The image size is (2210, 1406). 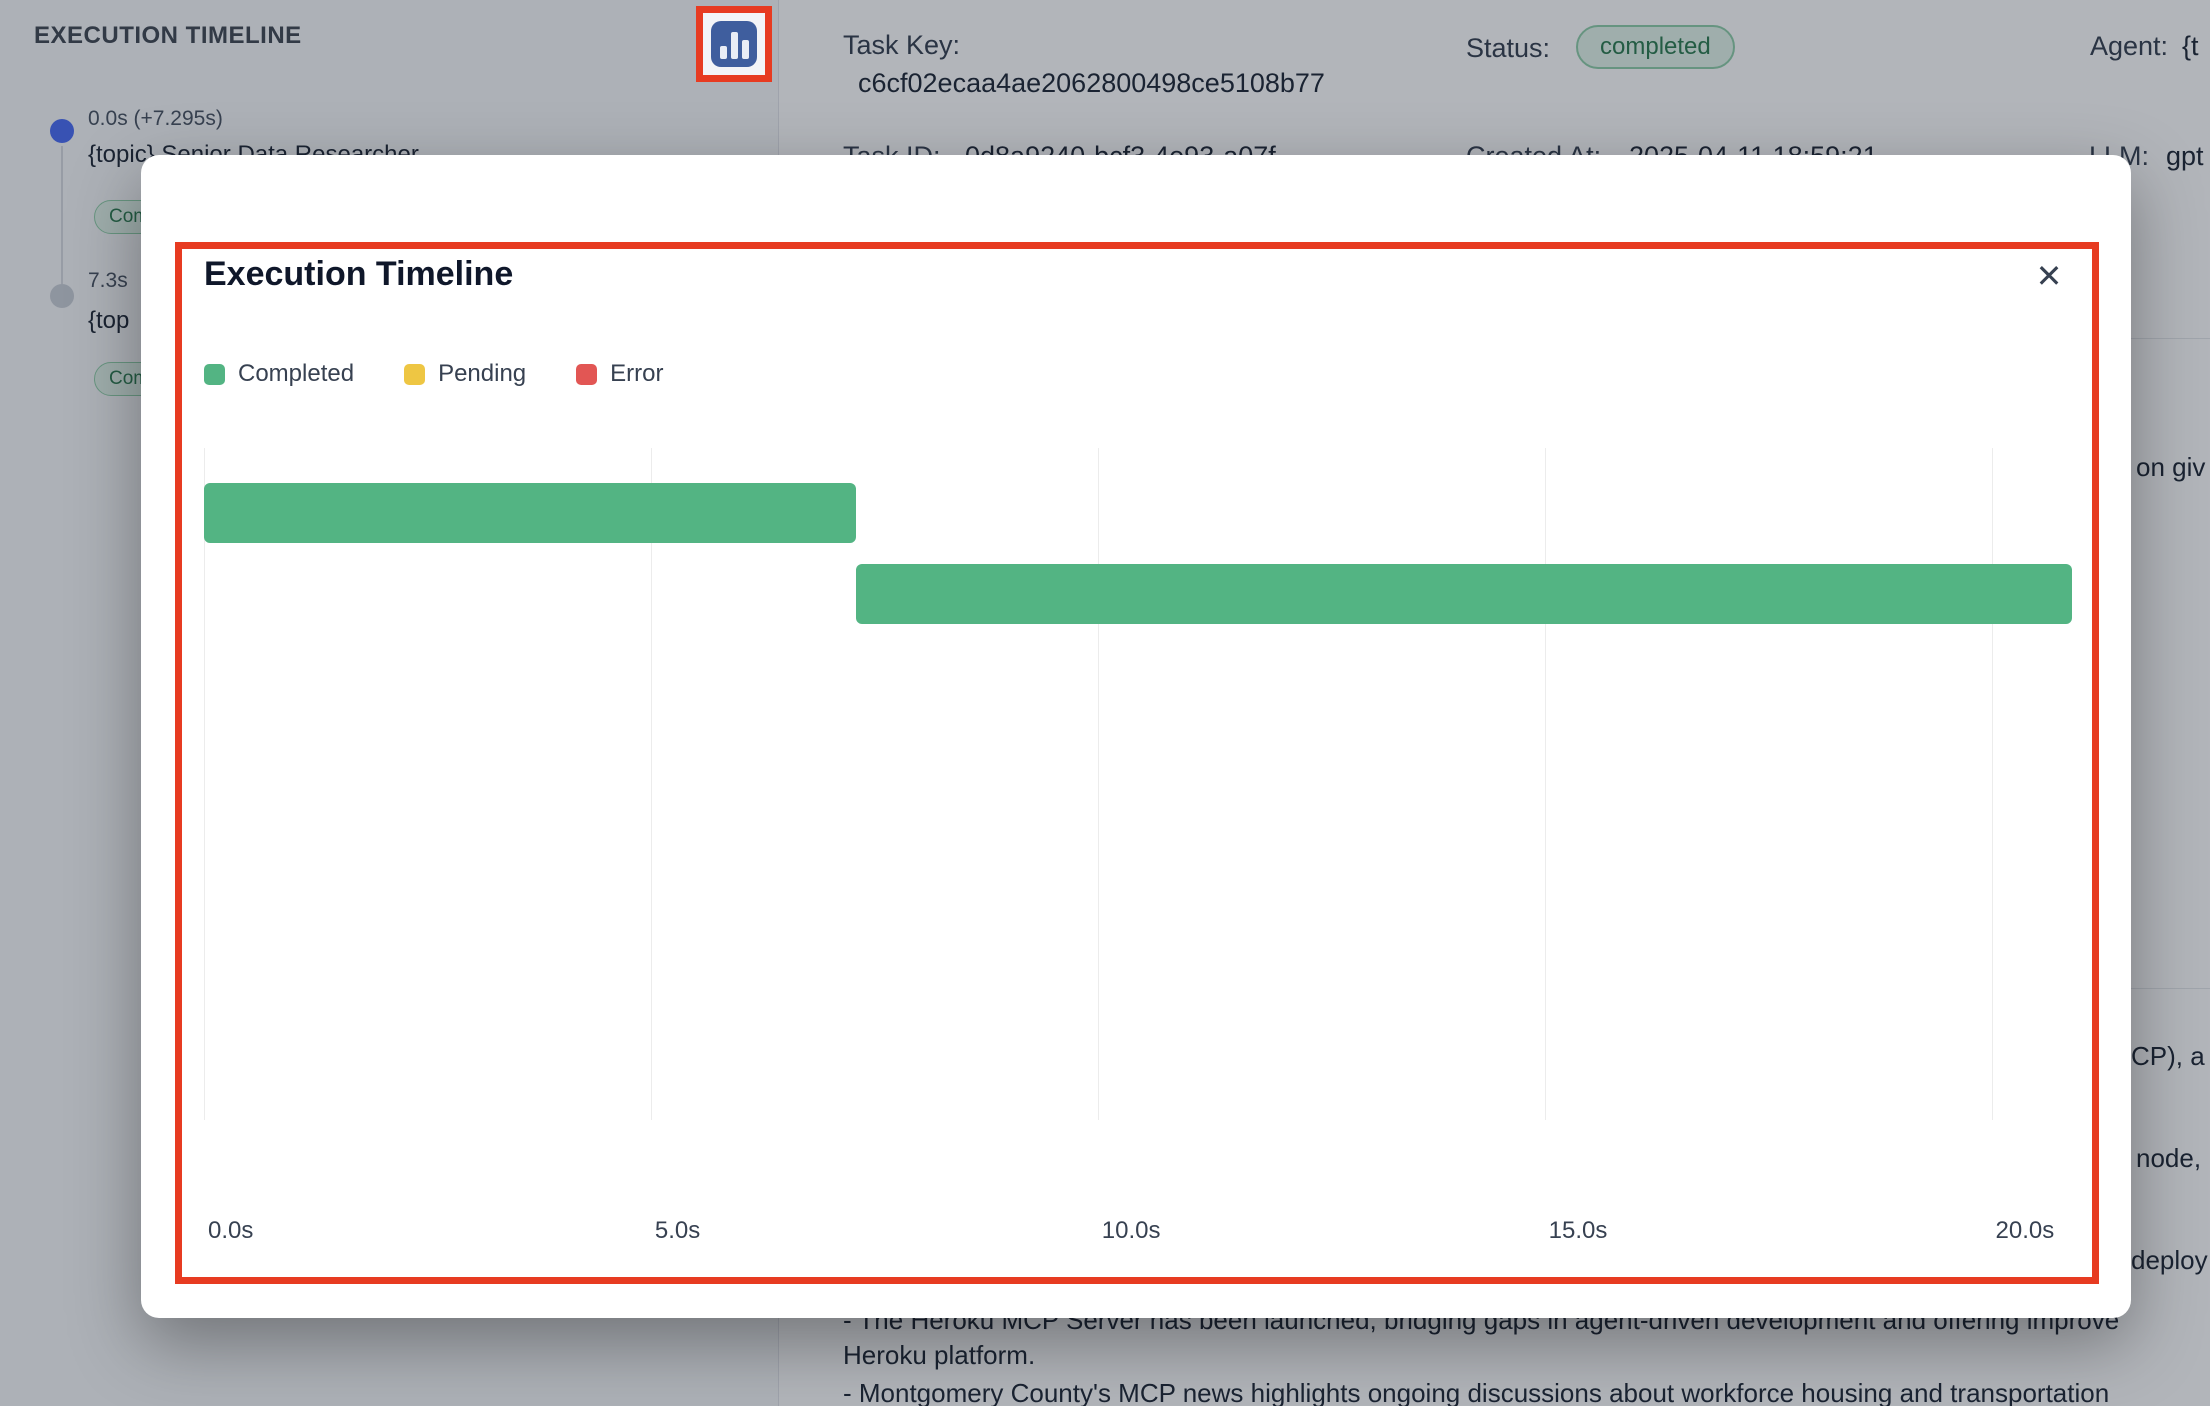 I want to click on bar-chart-icon, so click(x=734, y=44).